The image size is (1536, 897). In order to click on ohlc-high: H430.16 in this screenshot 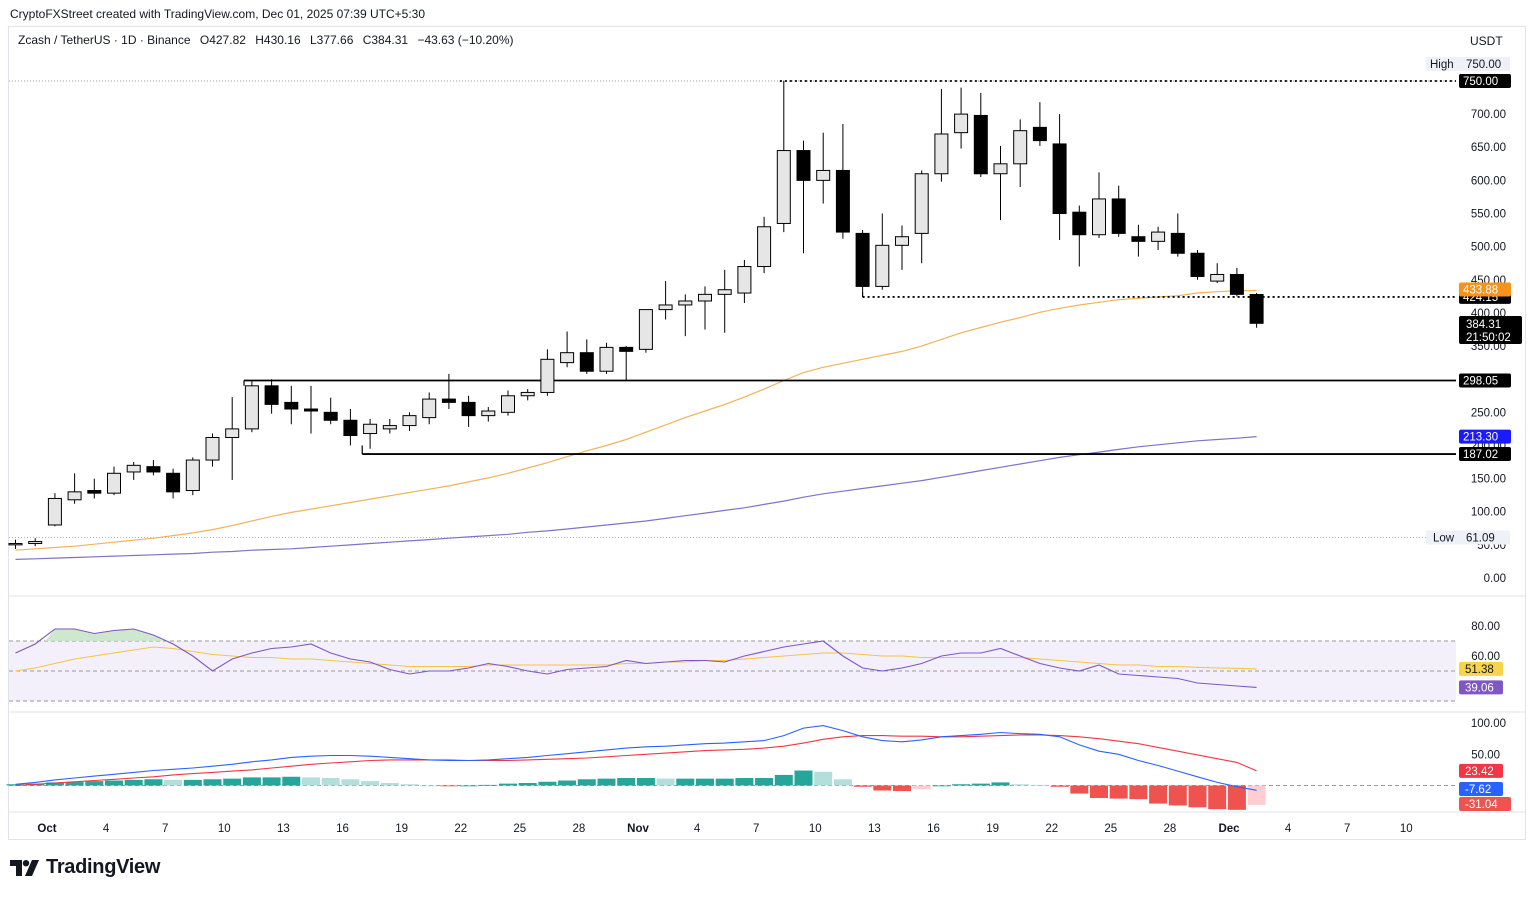, I will do `click(278, 40)`.